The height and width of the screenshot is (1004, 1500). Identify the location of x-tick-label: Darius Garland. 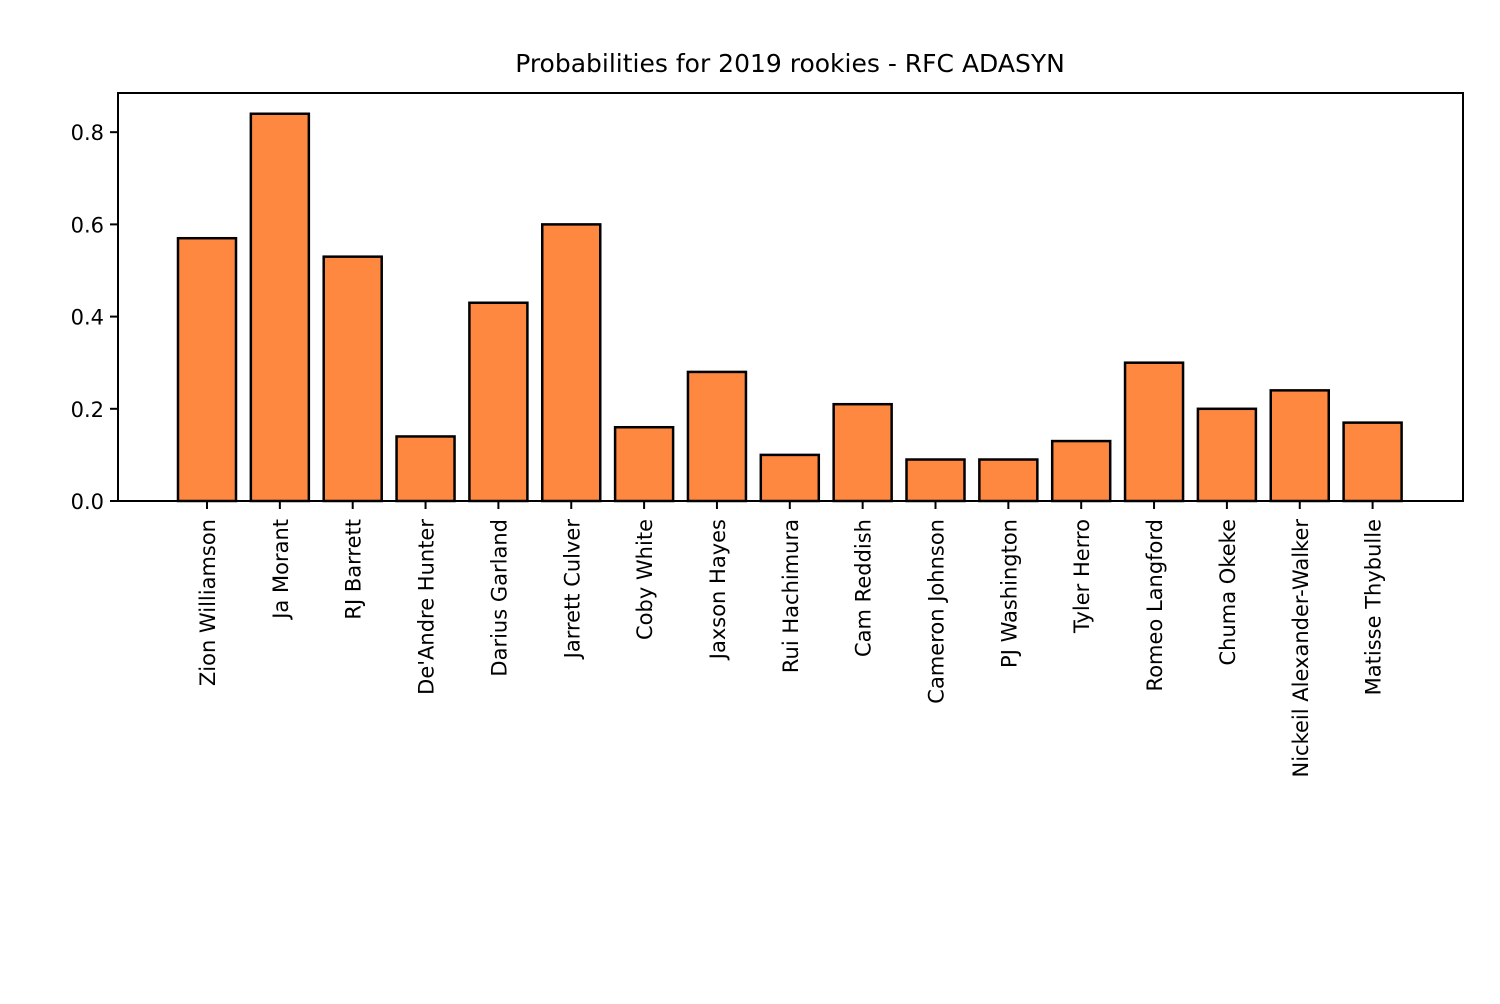
(499, 598).